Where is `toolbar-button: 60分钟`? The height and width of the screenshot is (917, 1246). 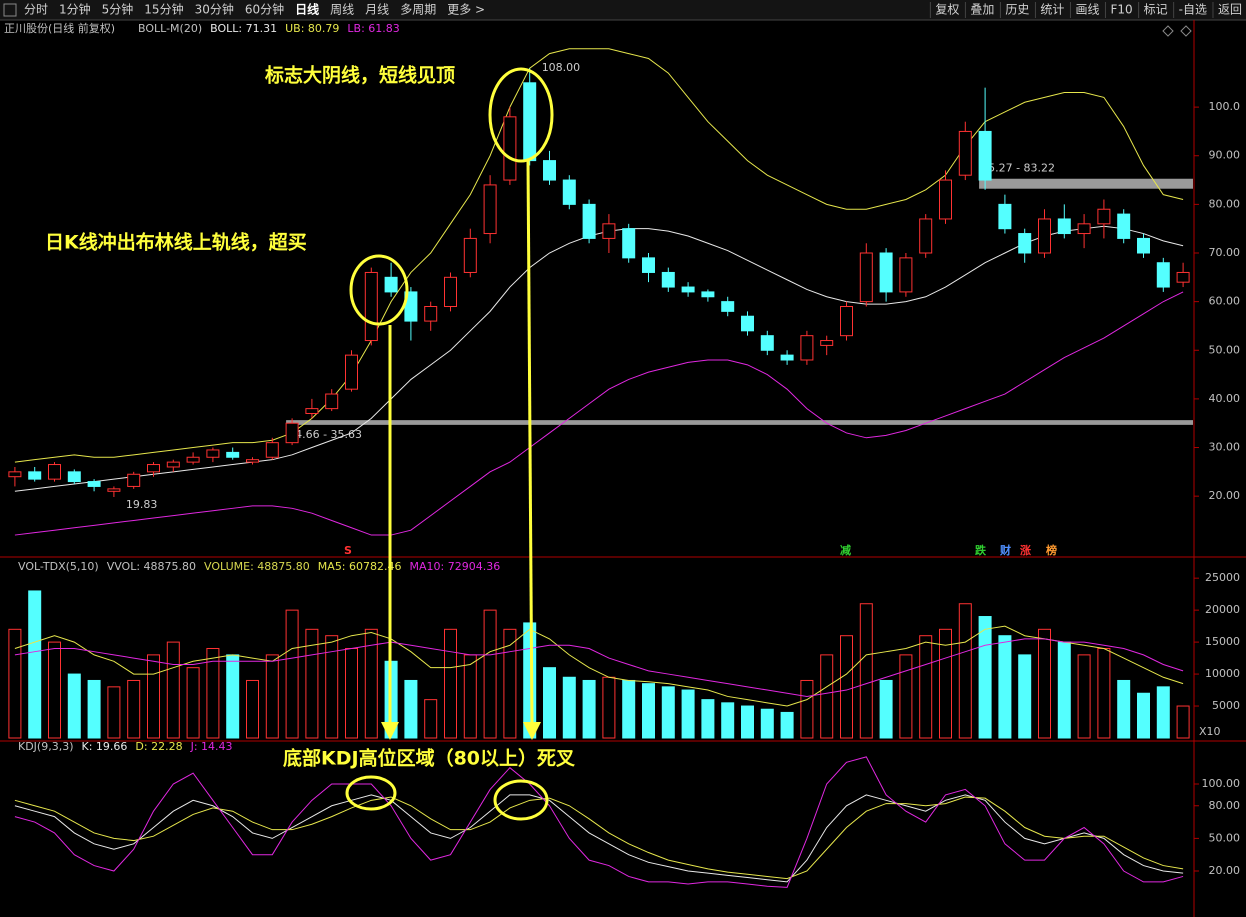 toolbar-button: 60分钟 is located at coordinates (264, 9).